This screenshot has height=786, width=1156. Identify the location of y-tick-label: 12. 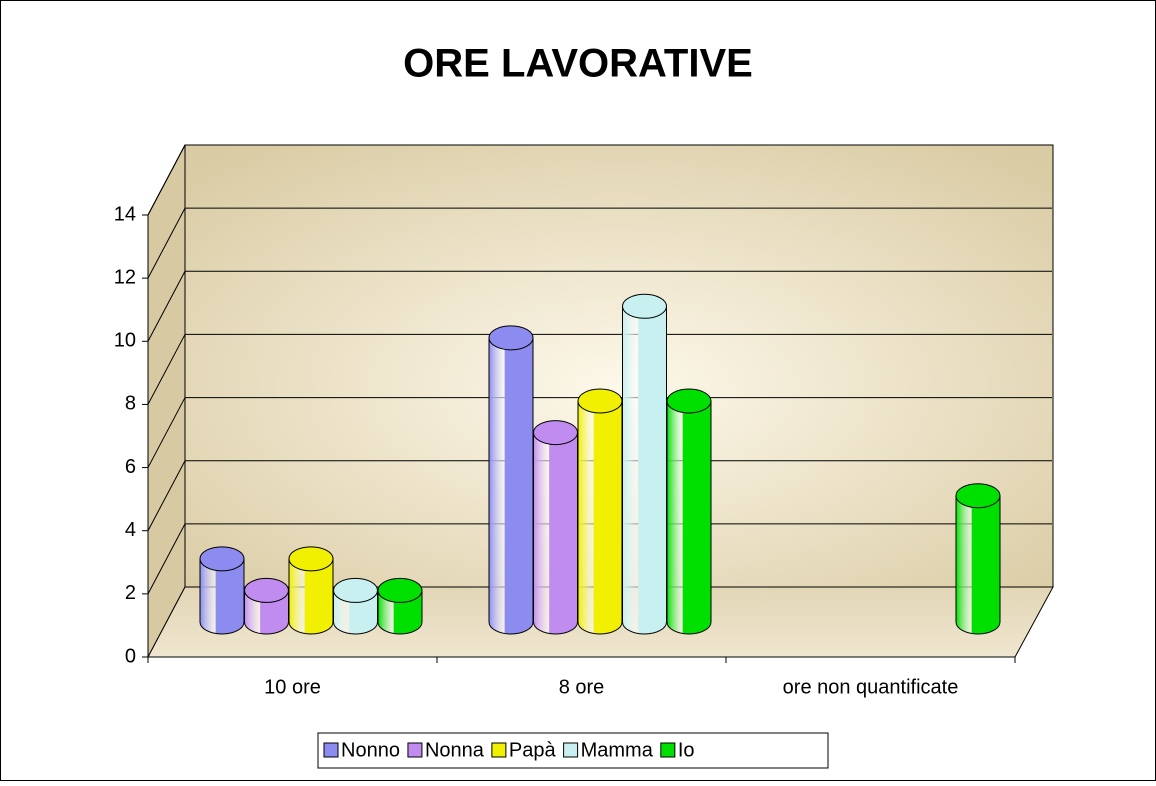
(125, 277).